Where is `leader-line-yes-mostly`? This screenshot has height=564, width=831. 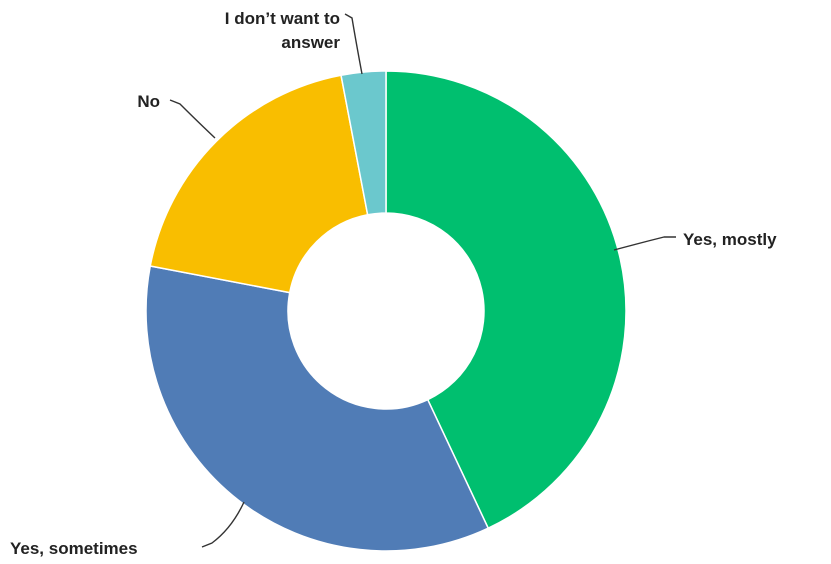 leader-line-yes-mostly is located at coordinates (644, 243).